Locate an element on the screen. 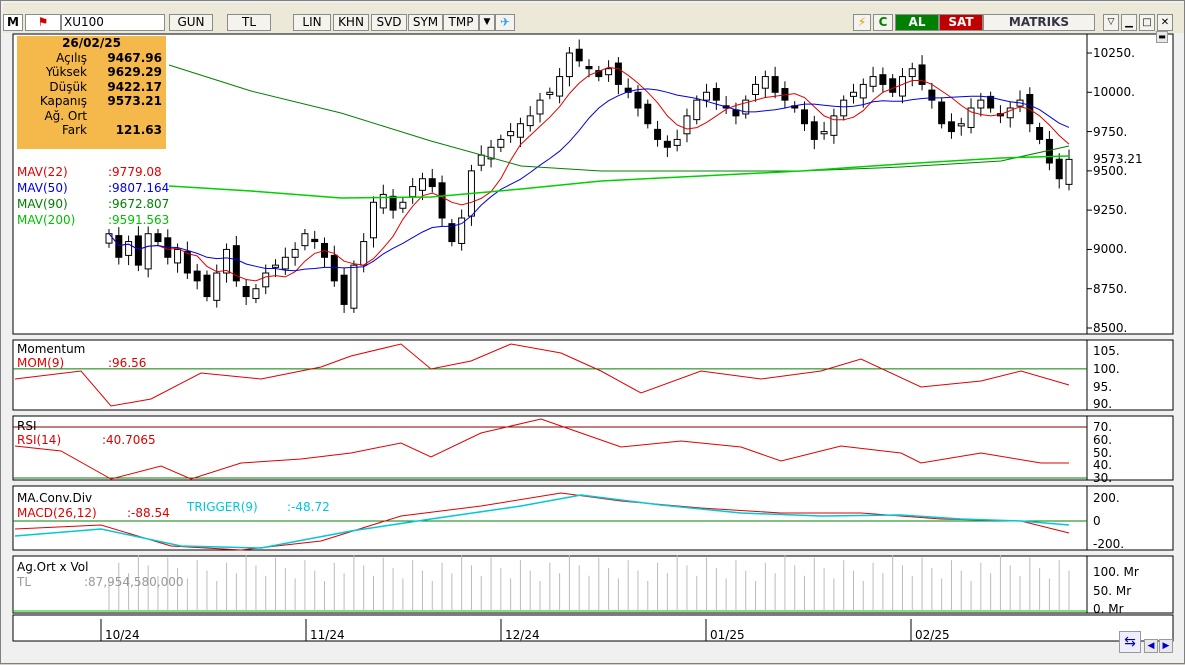 This screenshot has width=1185, height=665. mav-value: :9672.807 is located at coordinates (139, 204).